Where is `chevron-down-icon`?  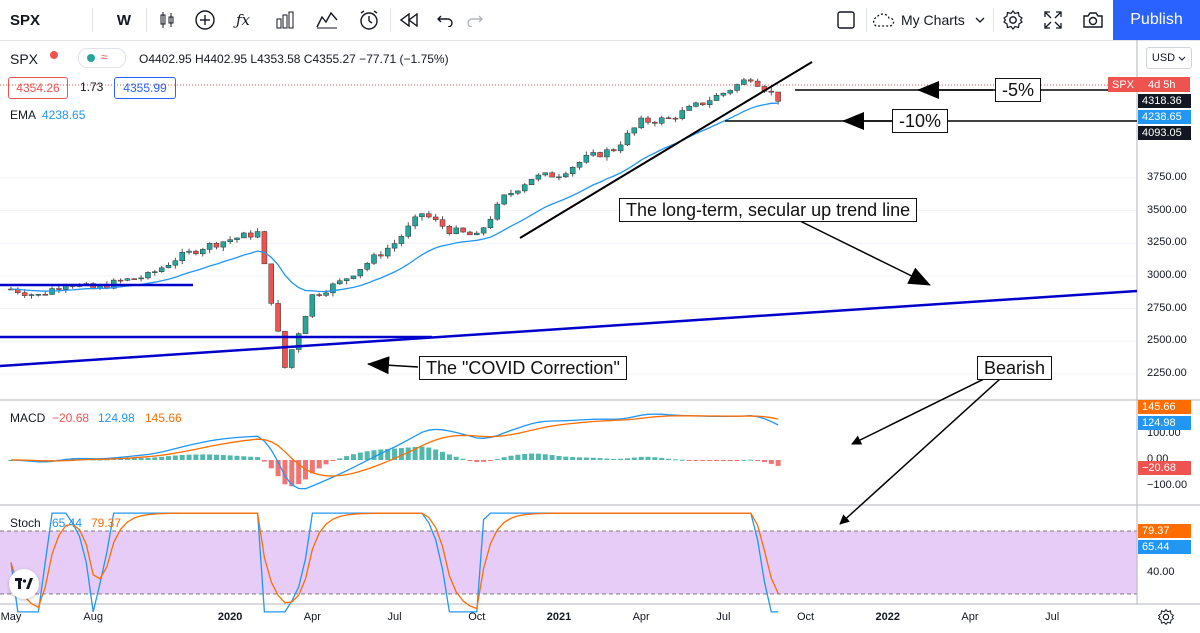
chevron-down-icon is located at coordinates (980, 20).